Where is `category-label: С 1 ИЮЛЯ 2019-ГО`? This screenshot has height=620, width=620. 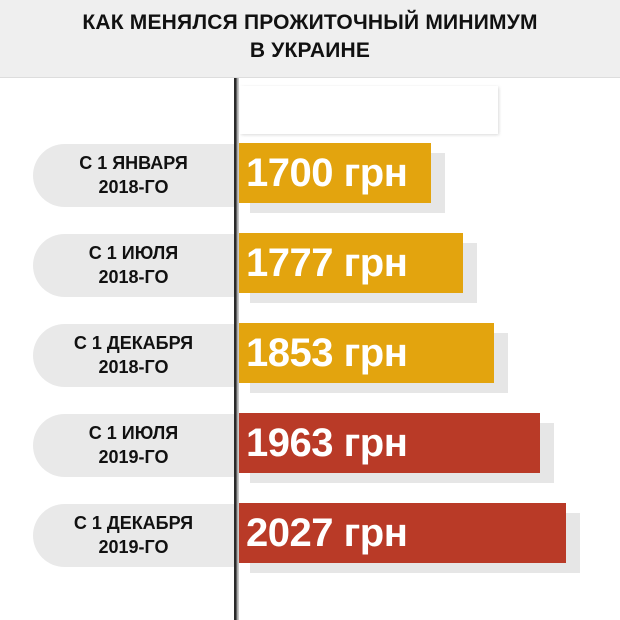
category-label: С 1 ИЮЛЯ 2019-ГО is located at coordinates (133, 445).